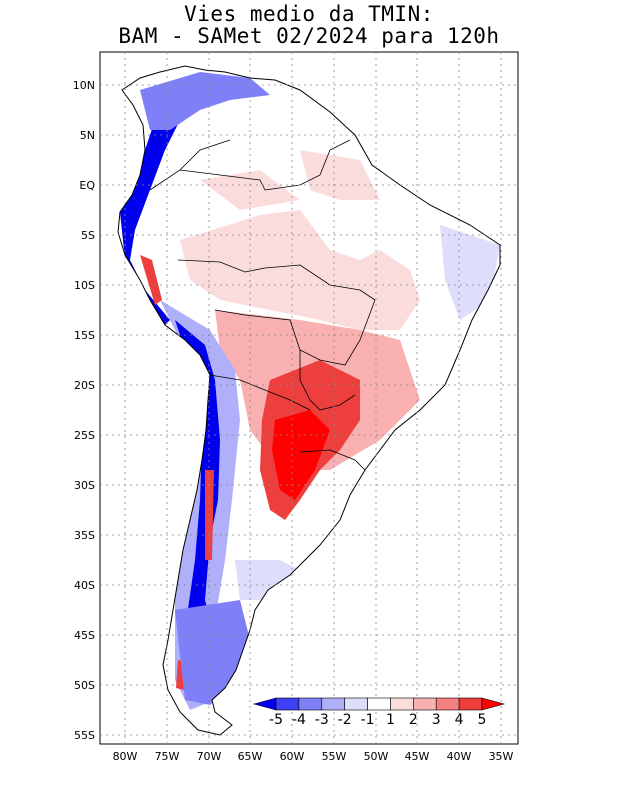 The height and width of the screenshot is (800, 618). I want to click on lat-tick-label: 15S, so click(84, 335).